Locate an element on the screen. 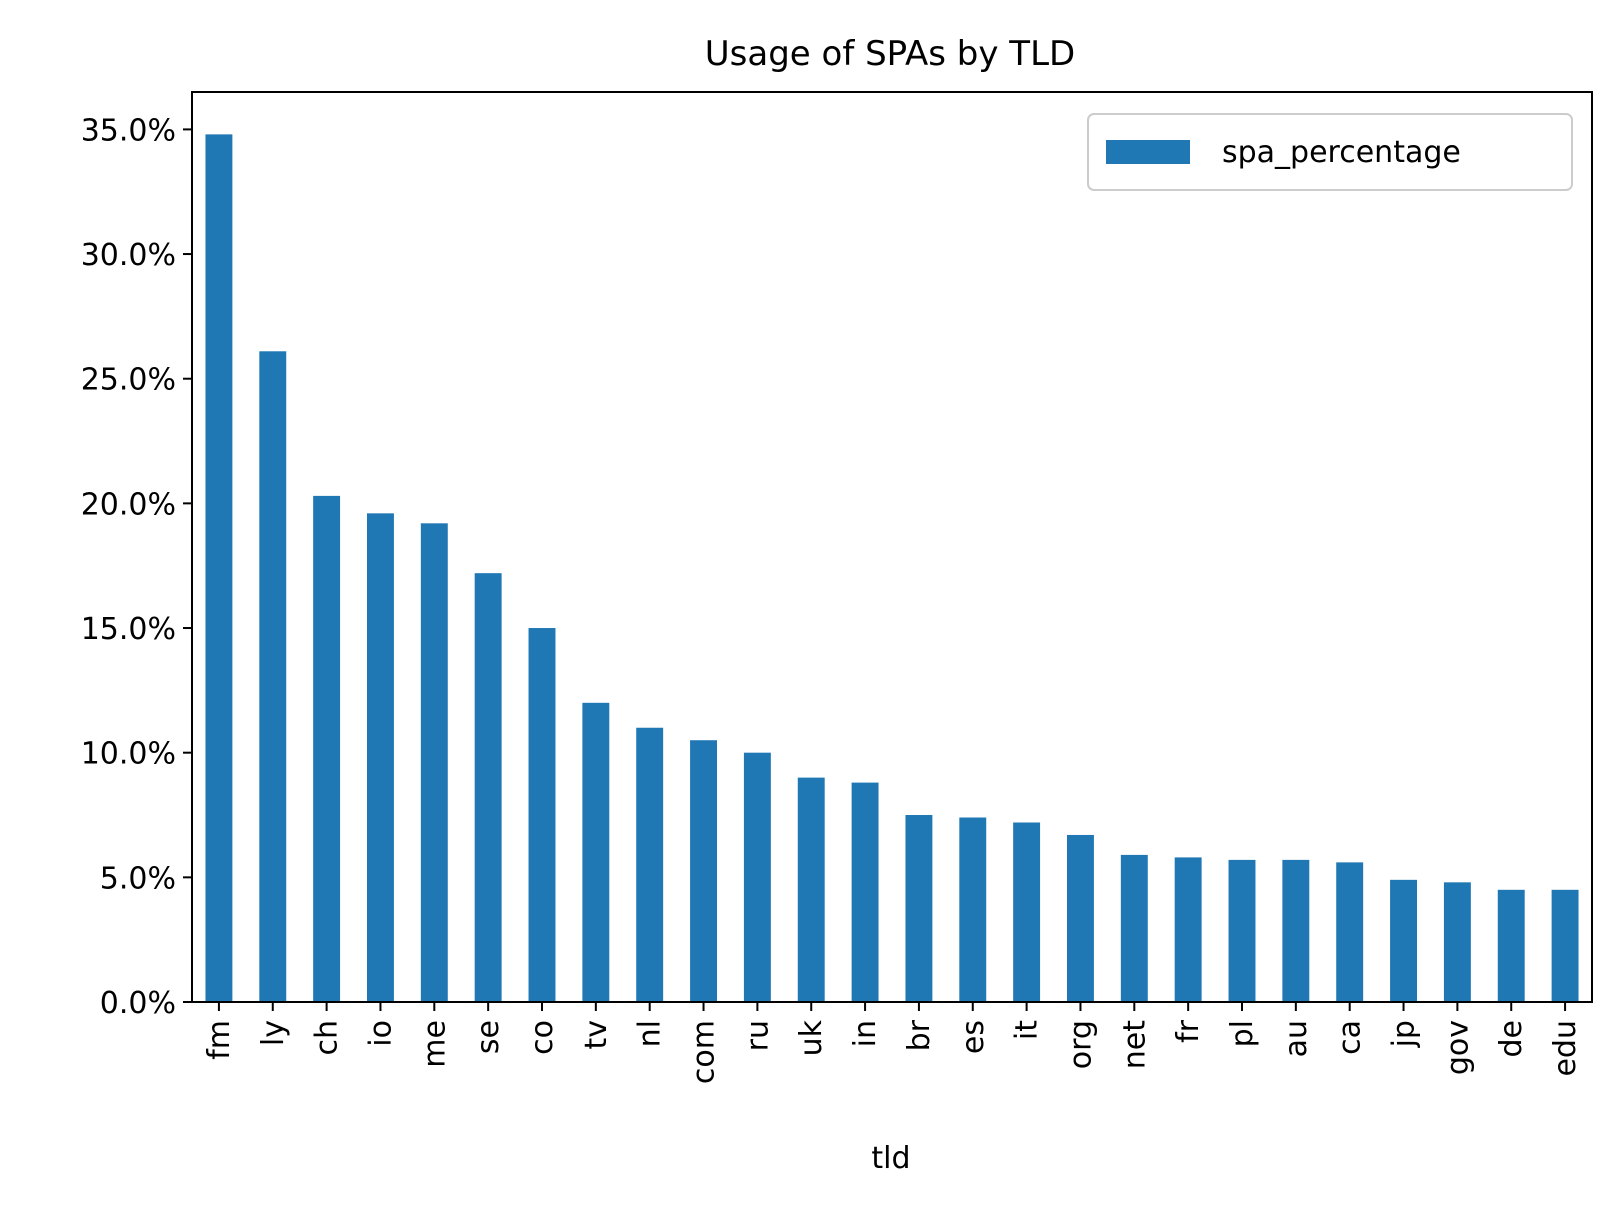 The width and height of the screenshot is (1616, 1209). x-tick-label: uk is located at coordinates (811, 1037).